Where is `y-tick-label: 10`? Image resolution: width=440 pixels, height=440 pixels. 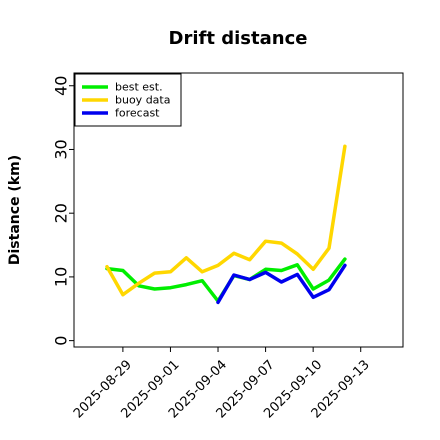 y-tick-label: 10 is located at coordinates (61, 277).